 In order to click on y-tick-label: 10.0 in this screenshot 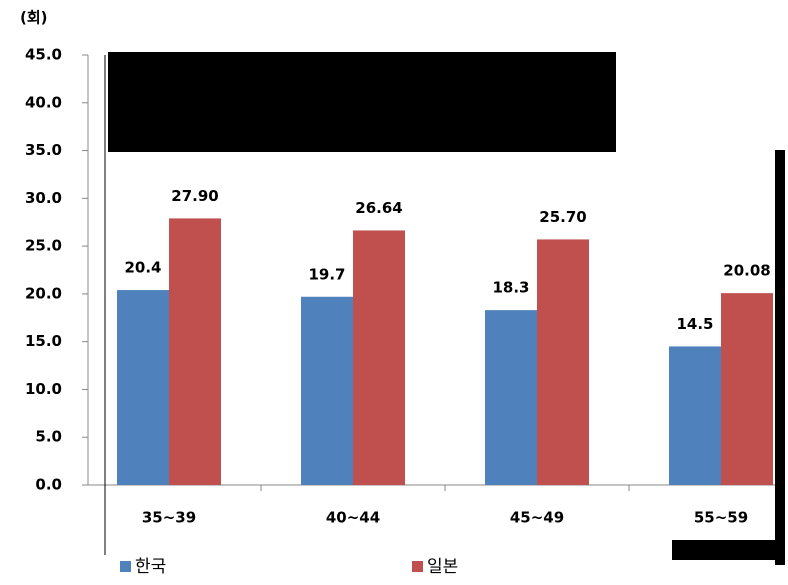, I will do `click(43, 389)`.